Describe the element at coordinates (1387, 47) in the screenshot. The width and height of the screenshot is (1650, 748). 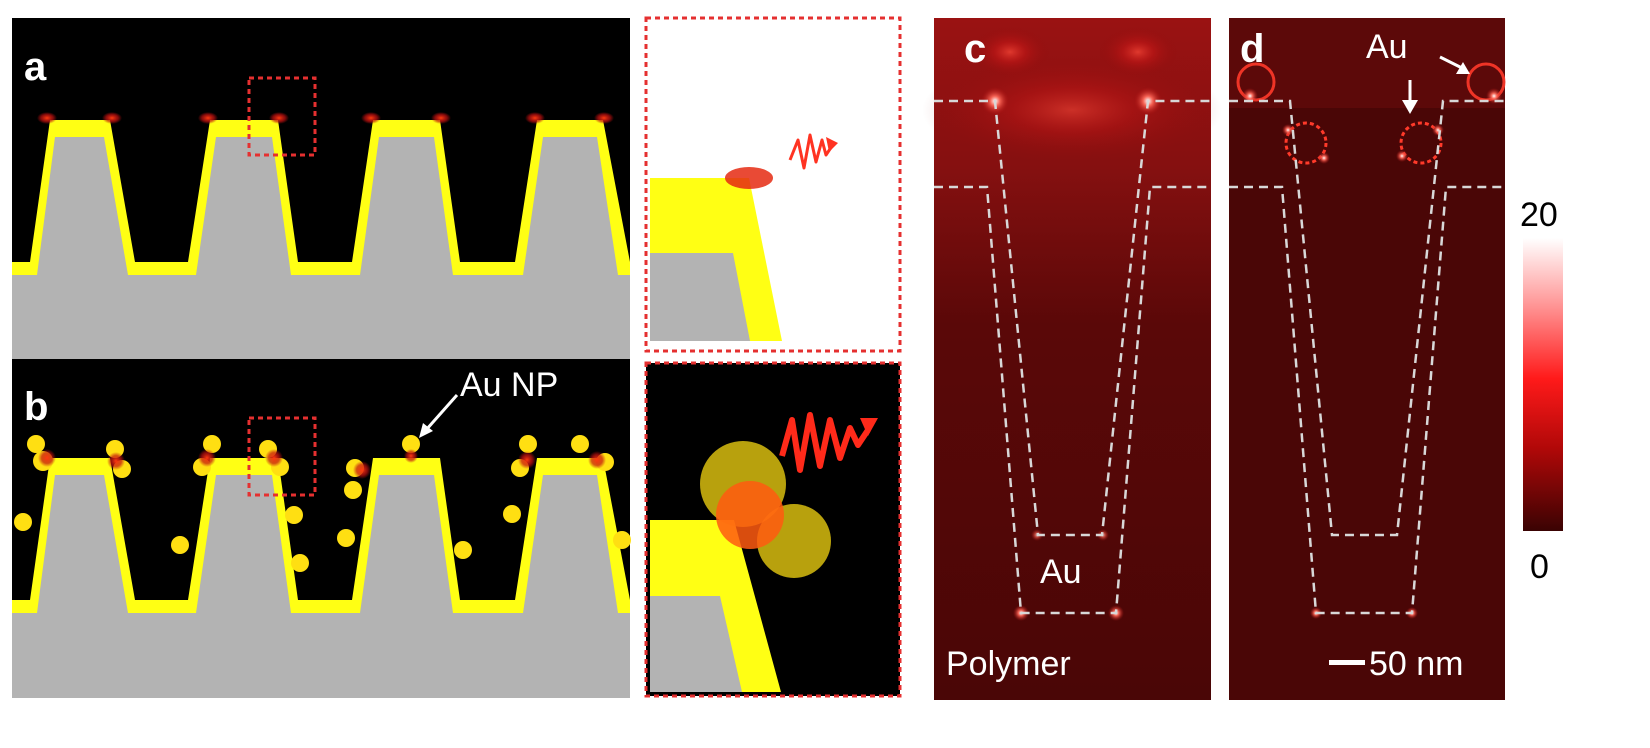
I see `au-particle-label: Au` at that location.